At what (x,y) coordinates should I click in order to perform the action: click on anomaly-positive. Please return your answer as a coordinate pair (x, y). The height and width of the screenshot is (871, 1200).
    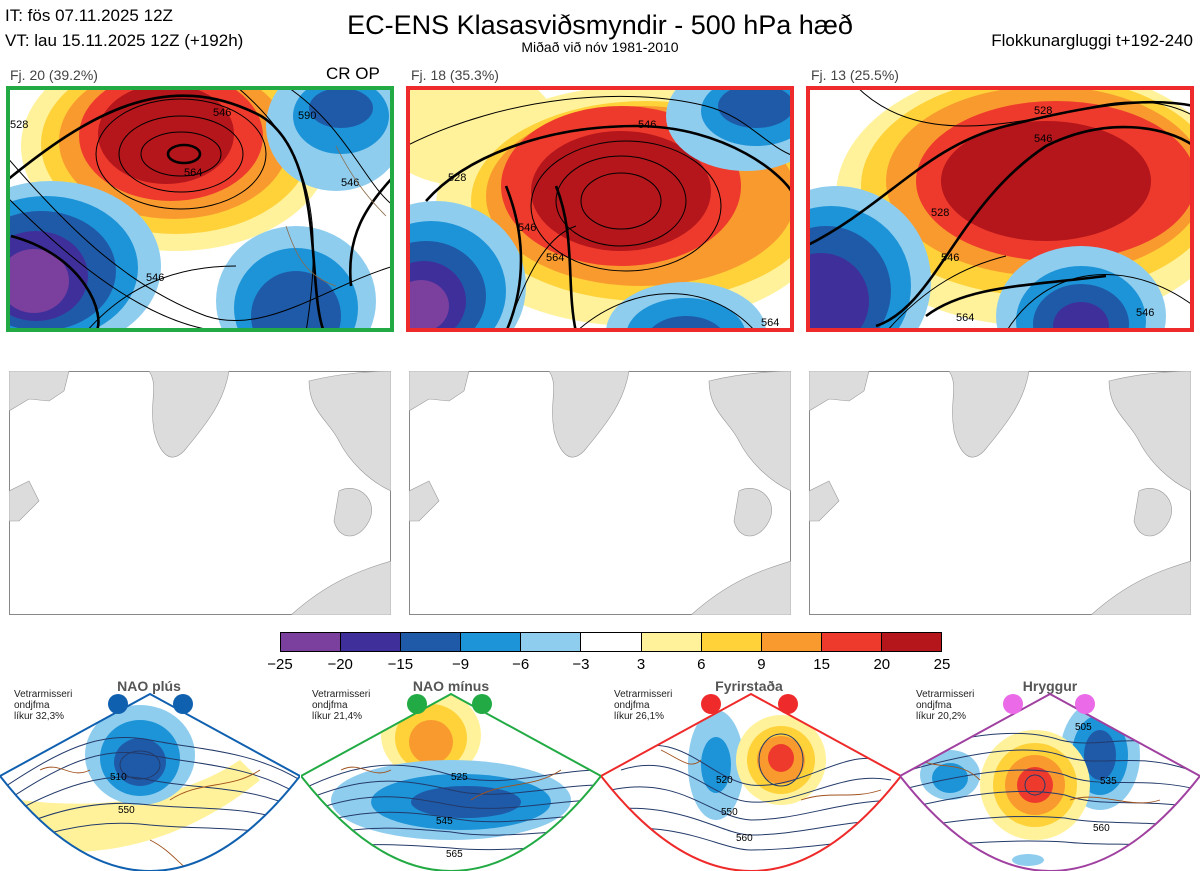
    Looking at the image, I should click on (140, 806).